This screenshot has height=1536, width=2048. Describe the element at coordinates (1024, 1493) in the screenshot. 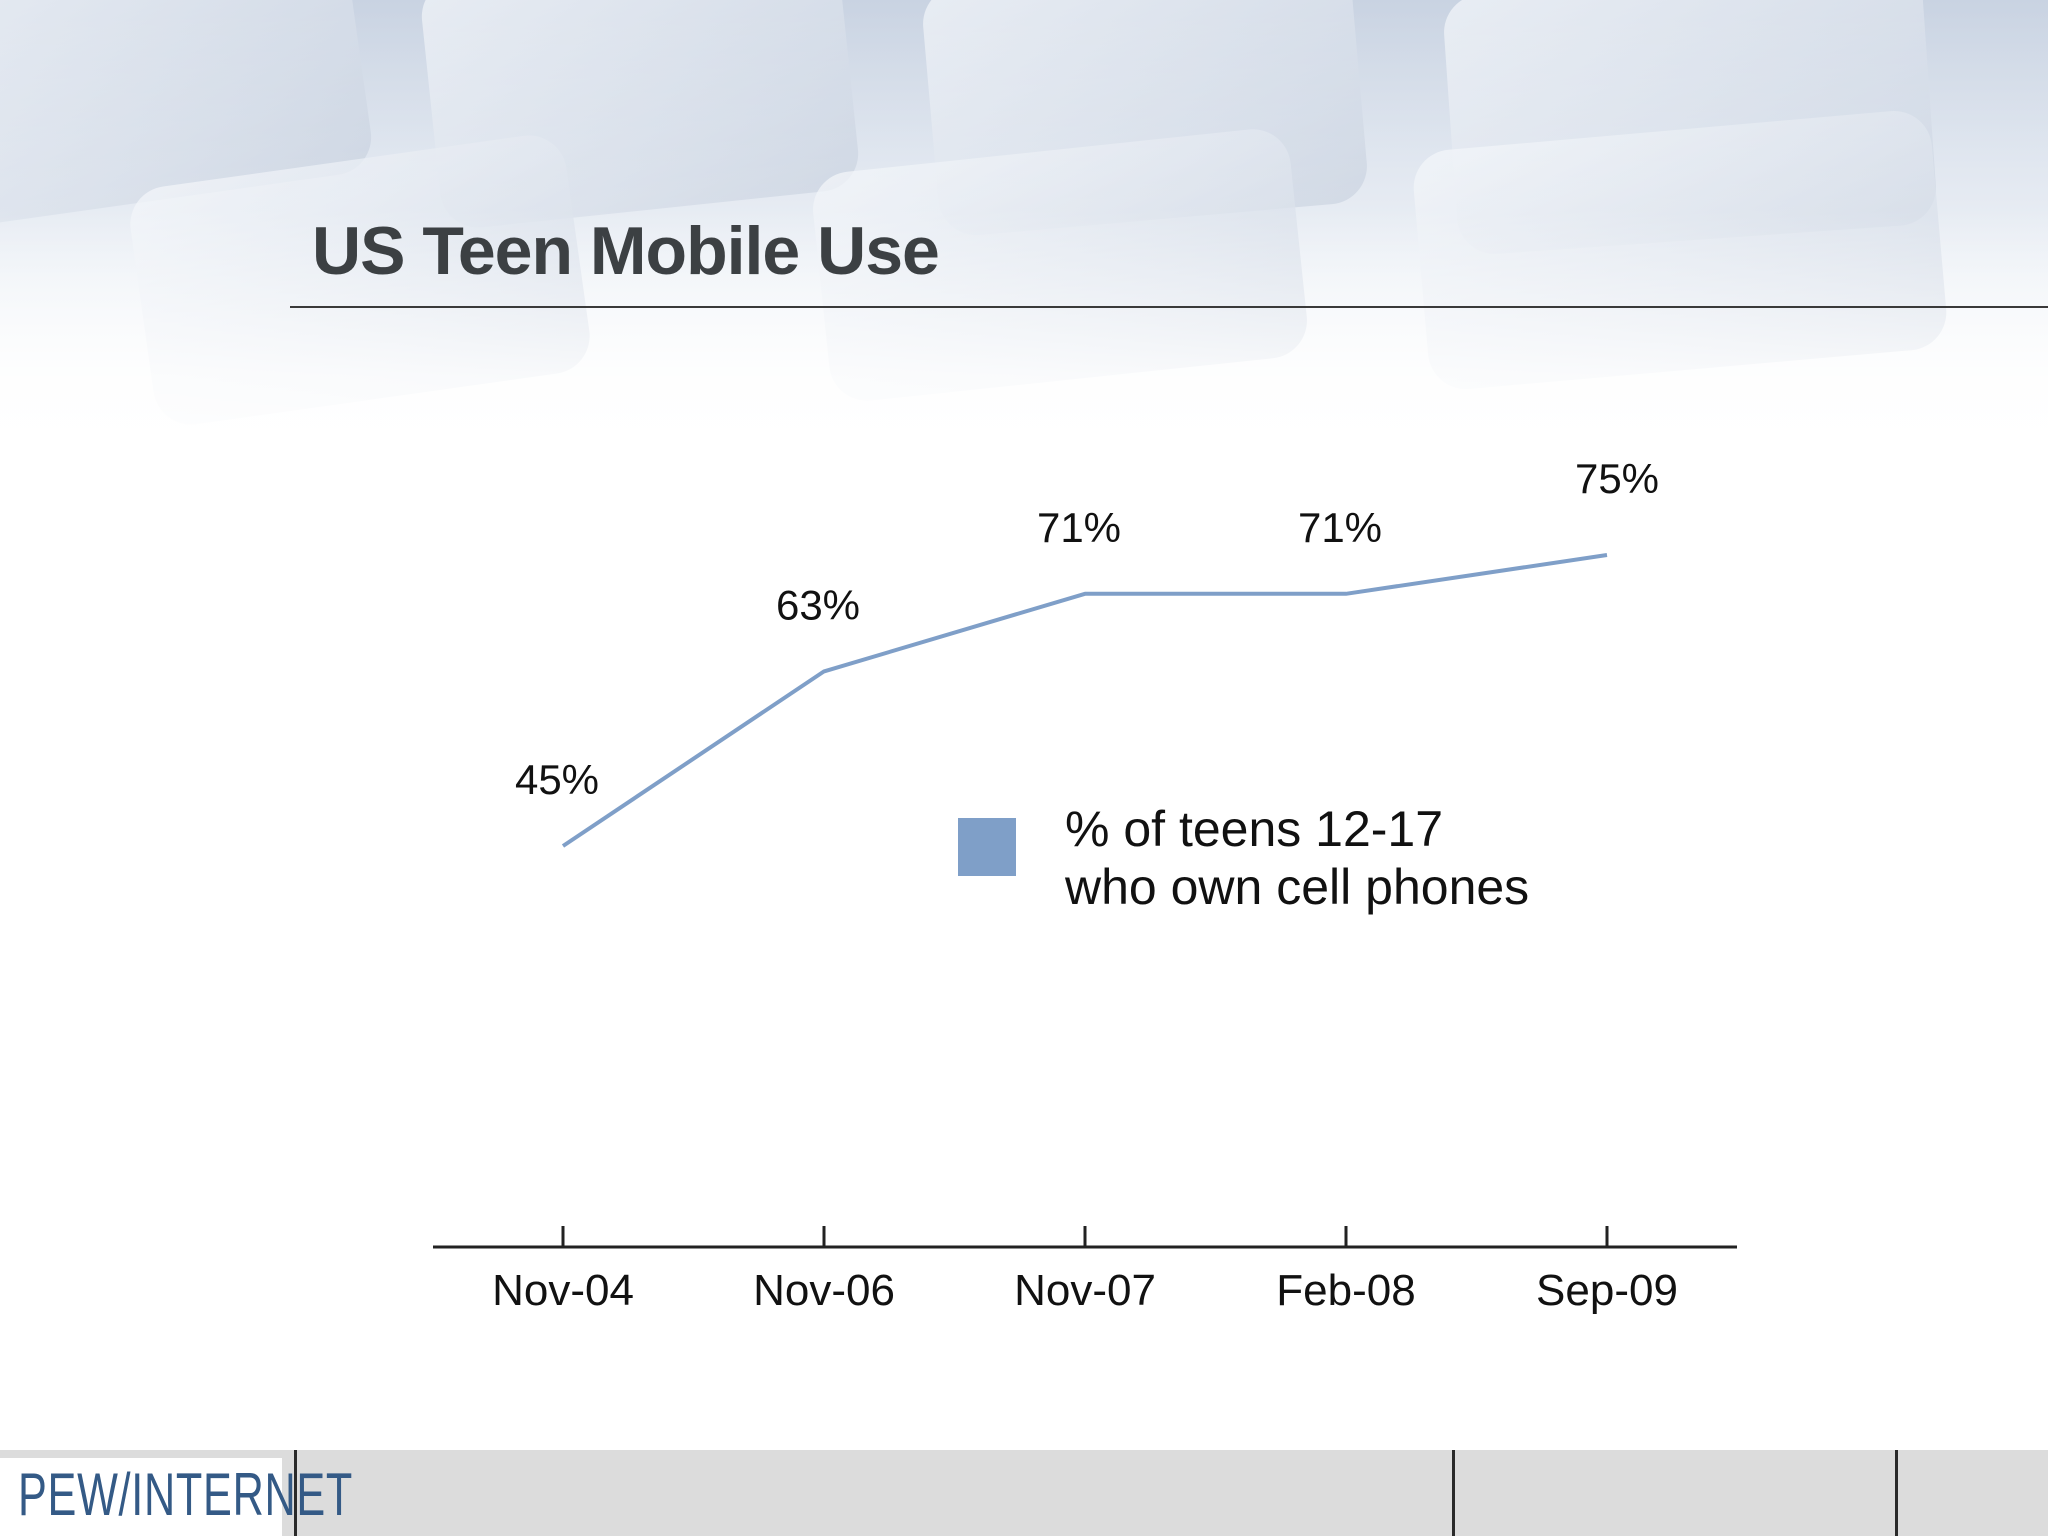

I see `footer-bar` at that location.